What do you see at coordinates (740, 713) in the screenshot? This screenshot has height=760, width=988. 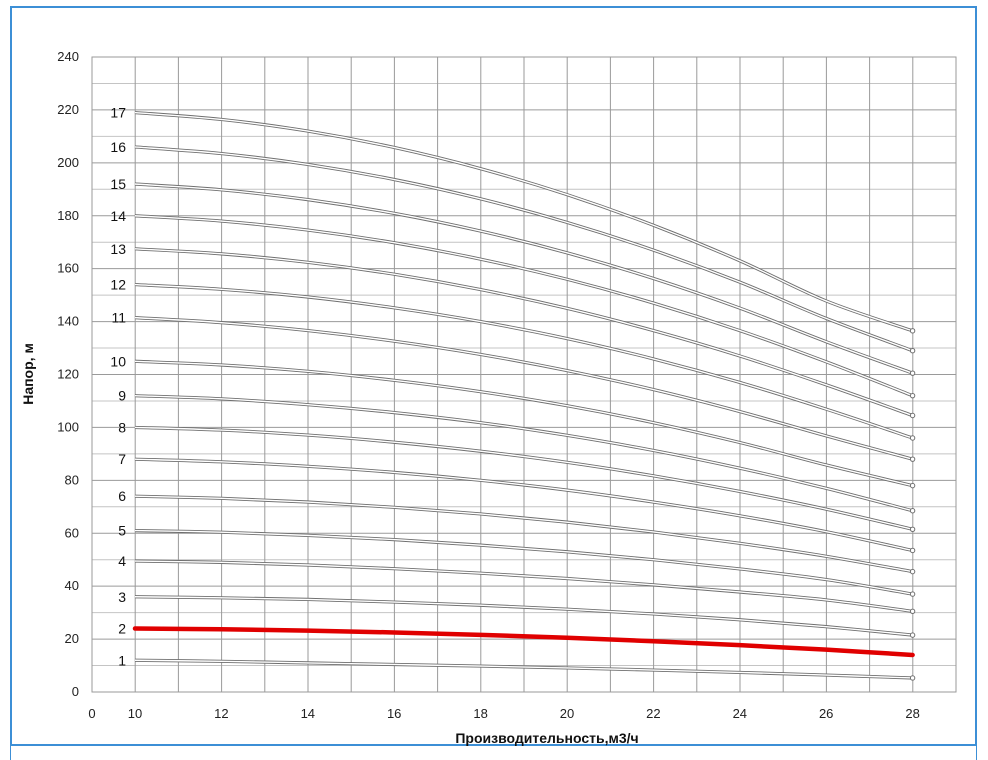 I see `x-tick-label: 24` at bounding box center [740, 713].